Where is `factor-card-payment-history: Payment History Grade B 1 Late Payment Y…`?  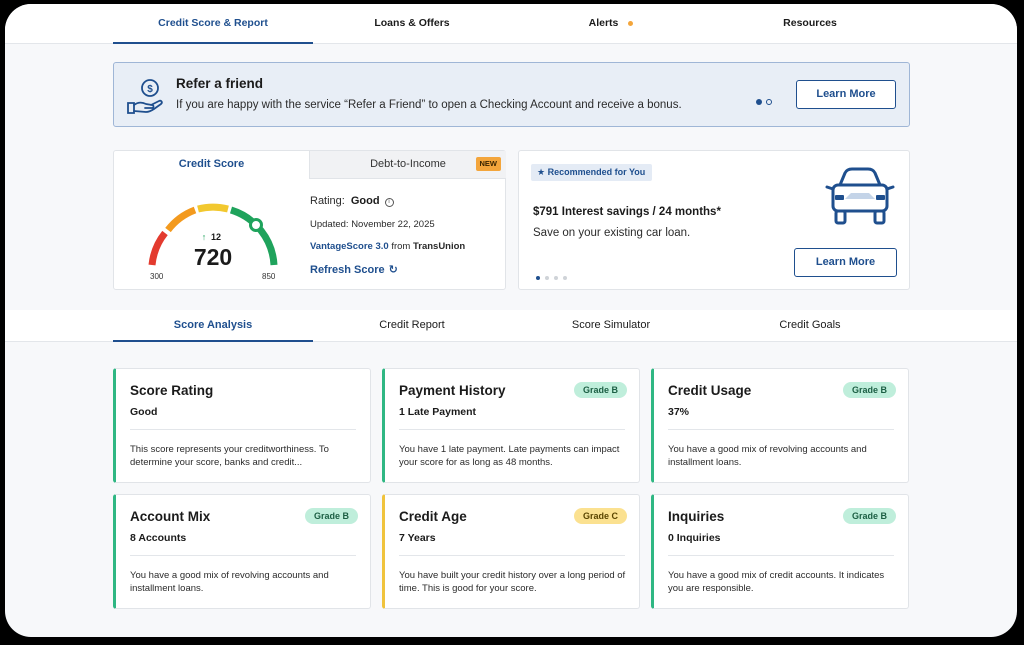 factor-card-payment-history: Payment History Grade B 1 Late Payment Y… is located at coordinates (511, 425).